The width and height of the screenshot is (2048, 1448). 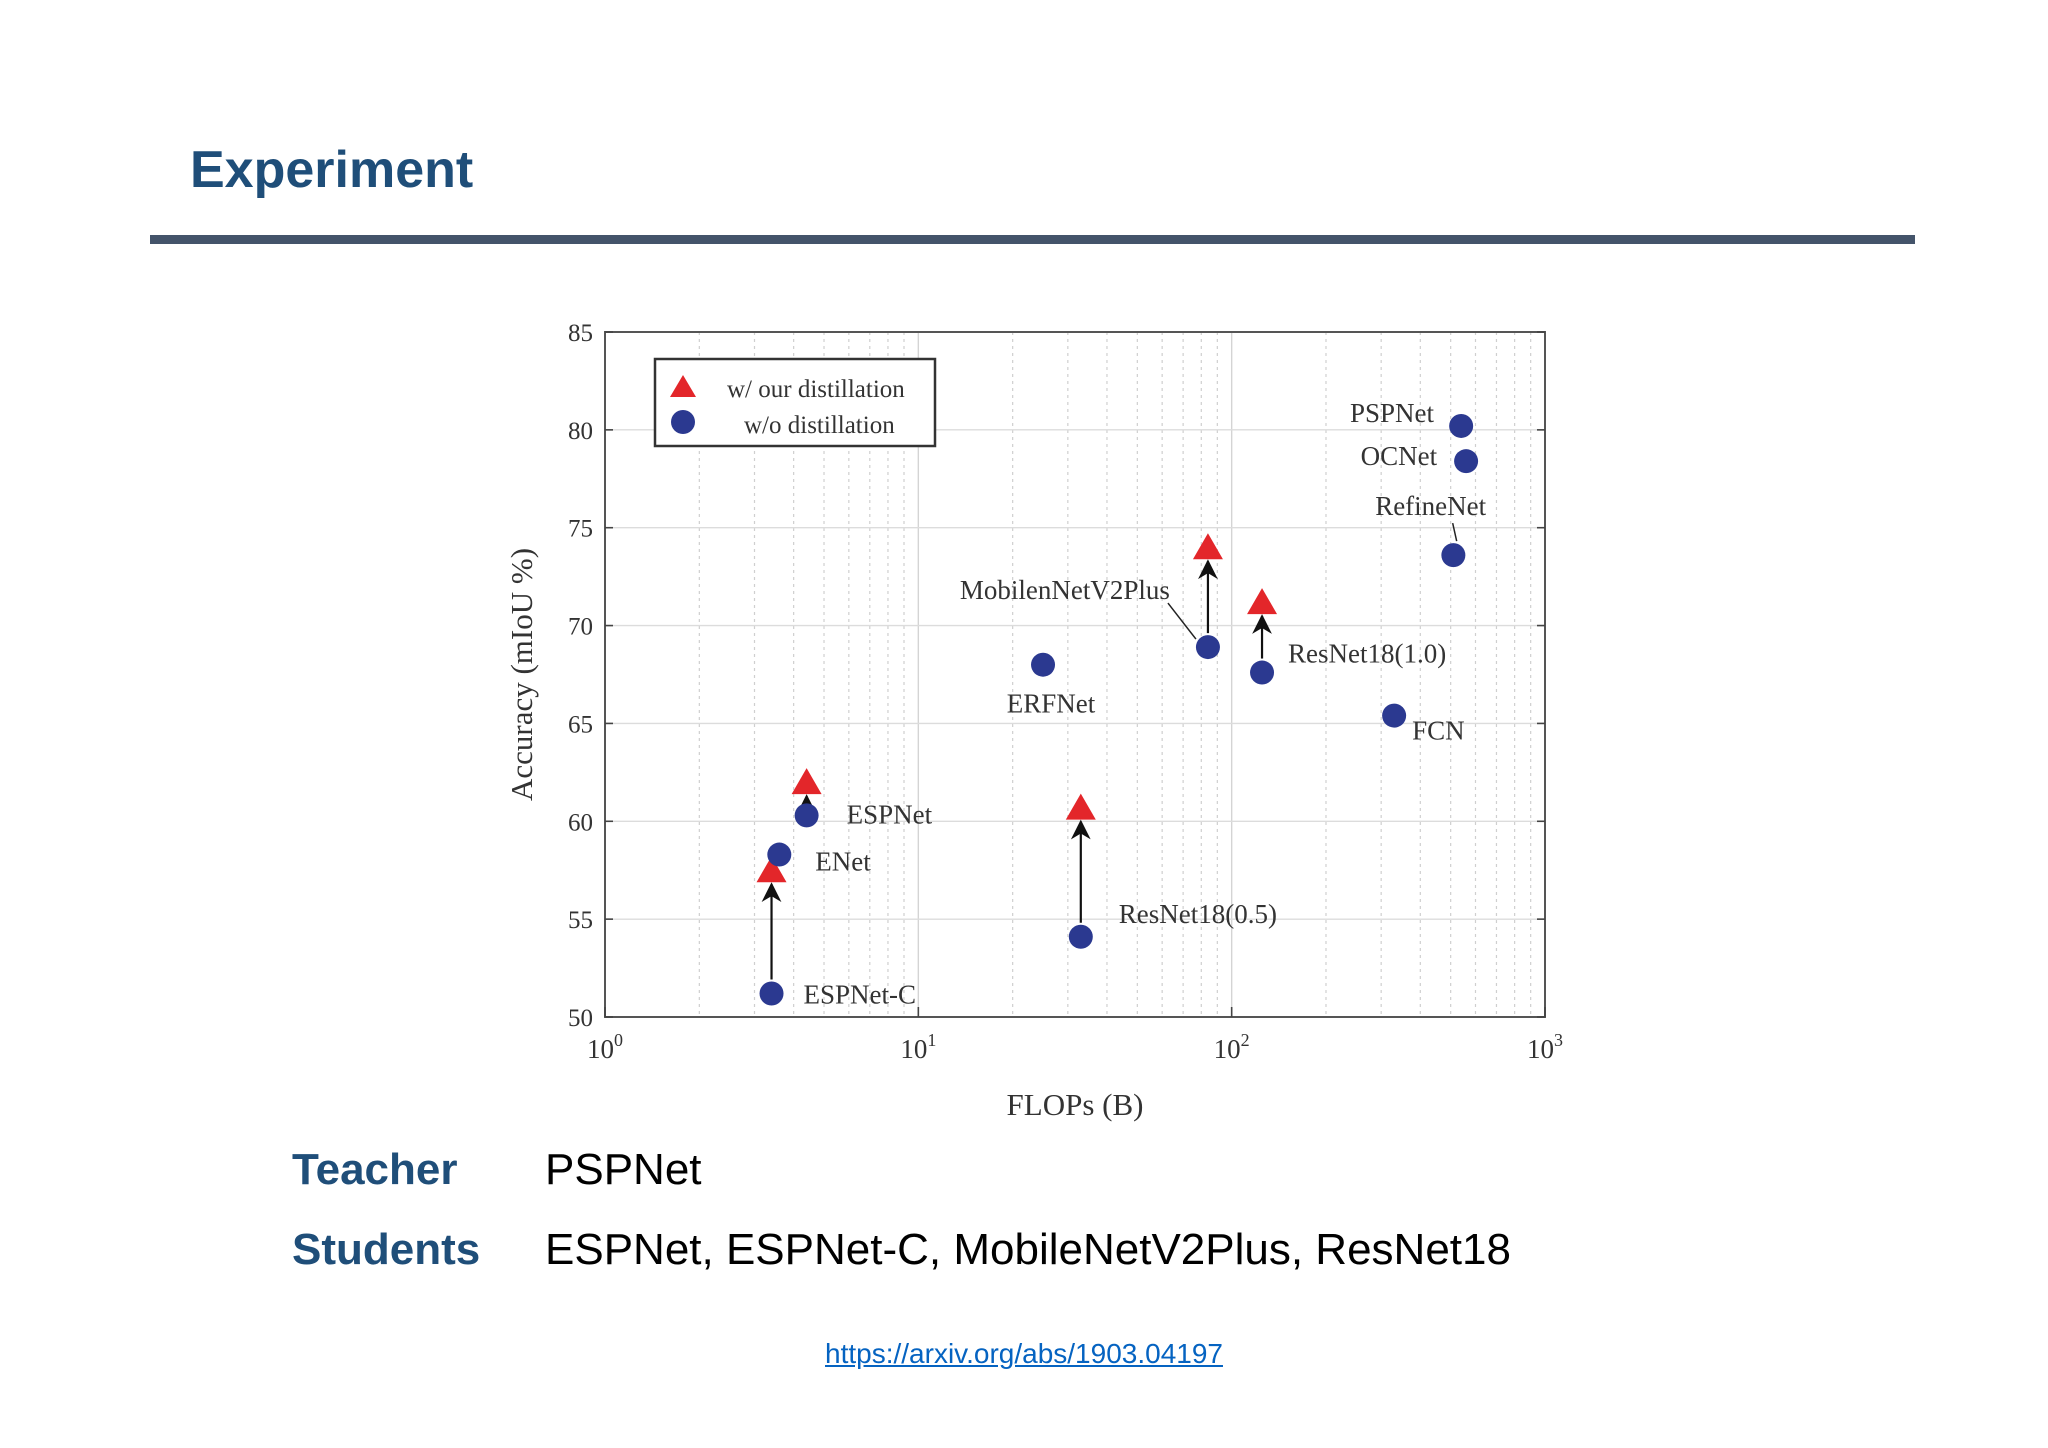 What do you see at coordinates (1032, 239) in the screenshot?
I see `title-divider` at bounding box center [1032, 239].